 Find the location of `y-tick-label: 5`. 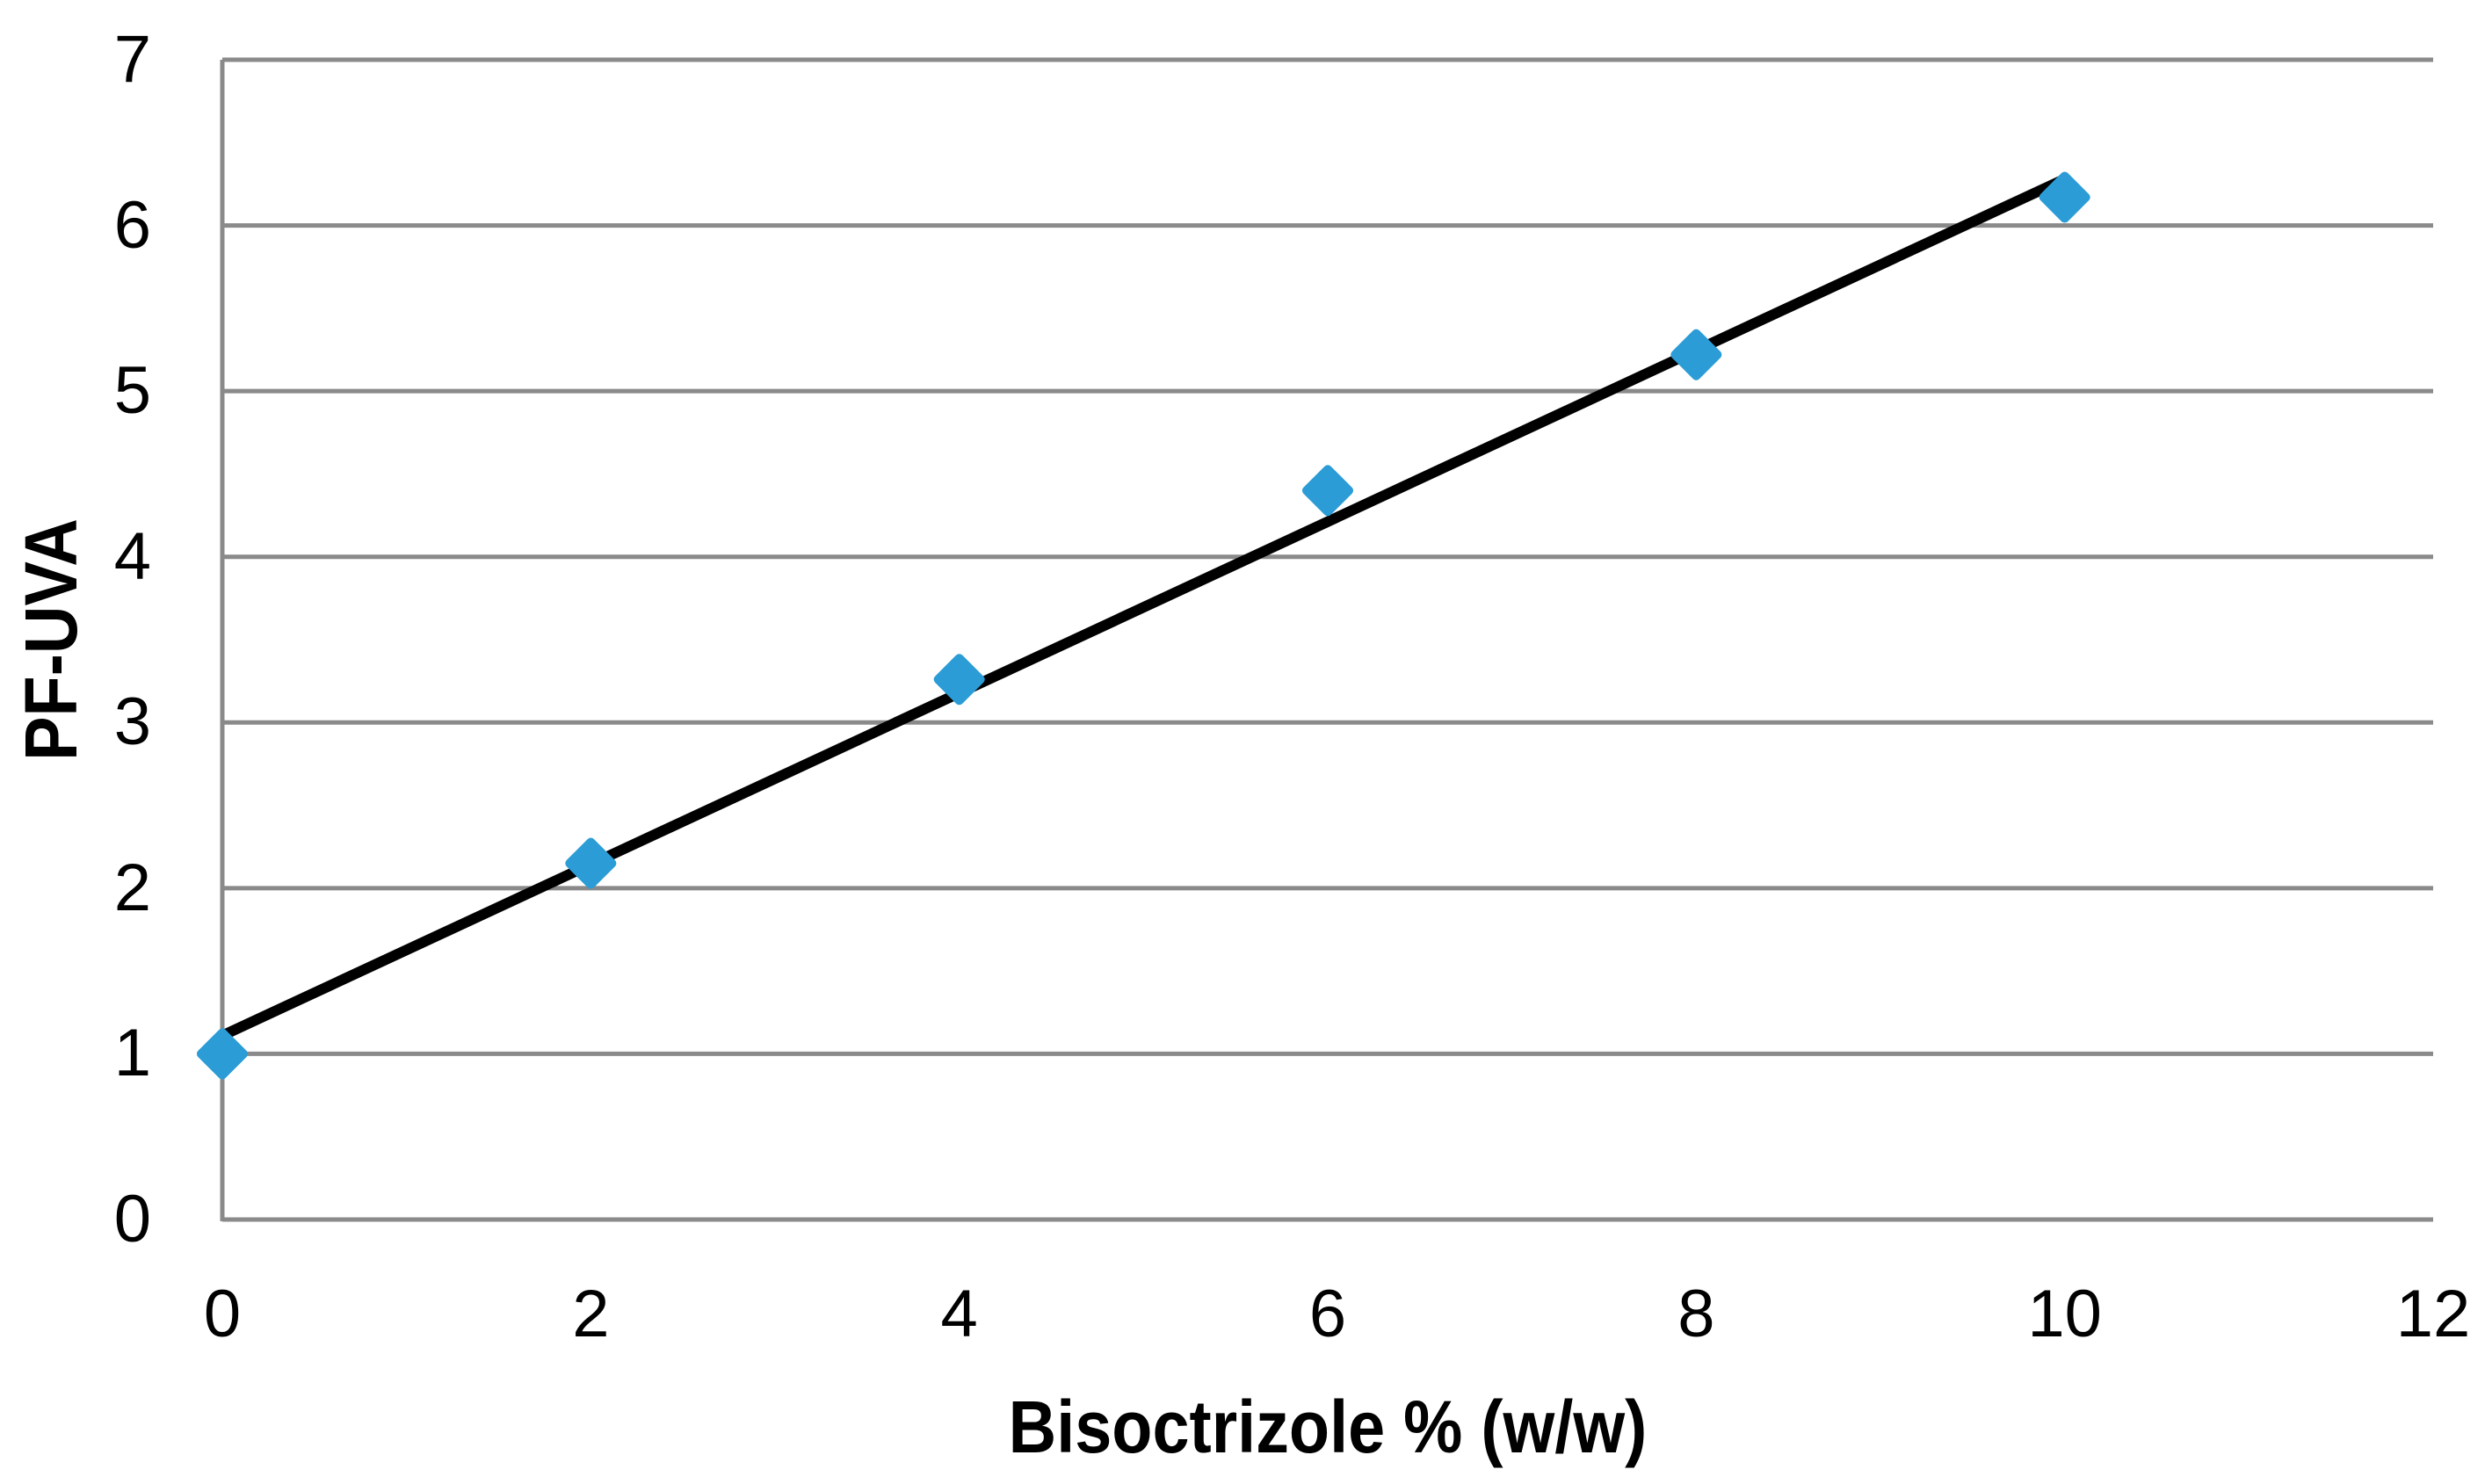

y-tick-label: 5 is located at coordinates (132, 391).